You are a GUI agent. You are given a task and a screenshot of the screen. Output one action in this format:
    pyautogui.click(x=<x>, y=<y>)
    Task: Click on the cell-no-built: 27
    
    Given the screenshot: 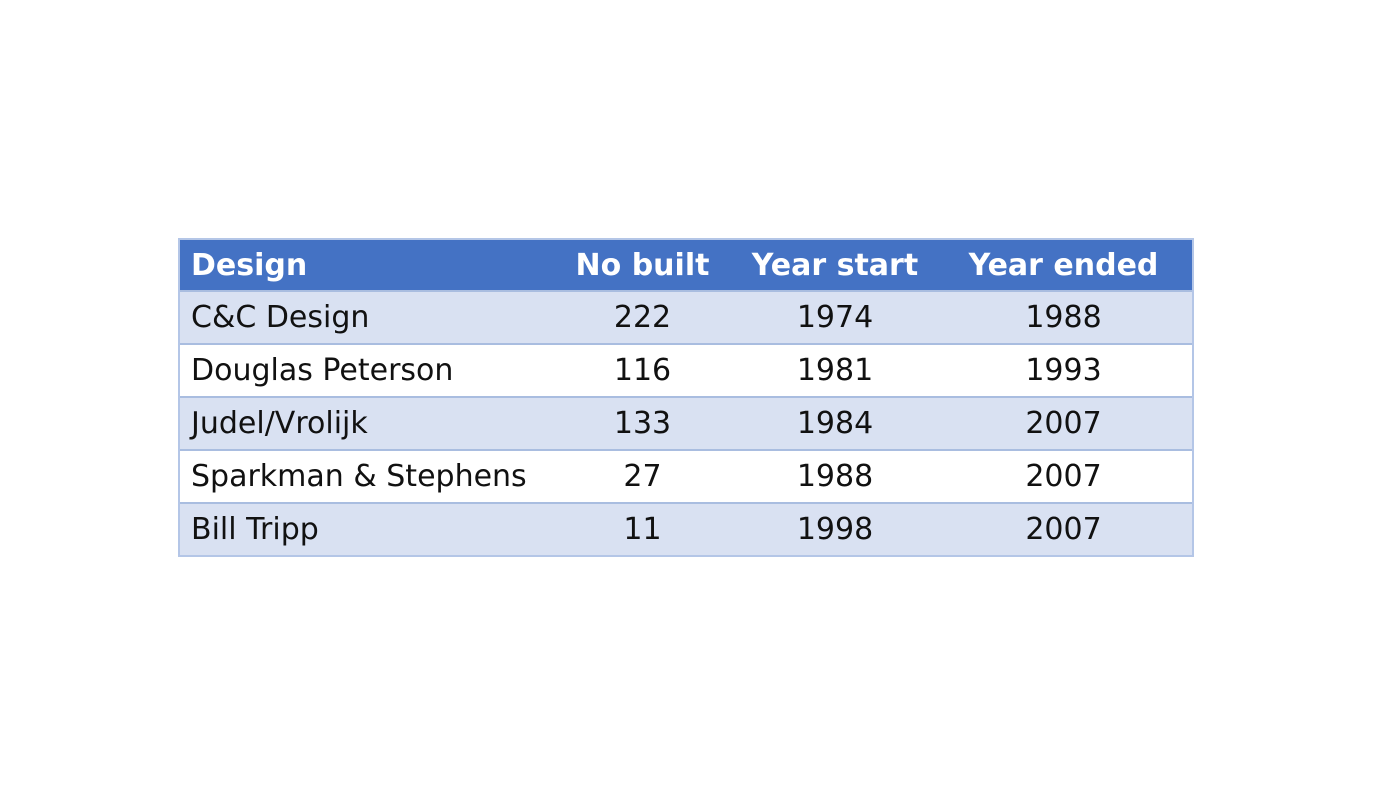 What is the action you would take?
    pyautogui.click(x=642, y=476)
    